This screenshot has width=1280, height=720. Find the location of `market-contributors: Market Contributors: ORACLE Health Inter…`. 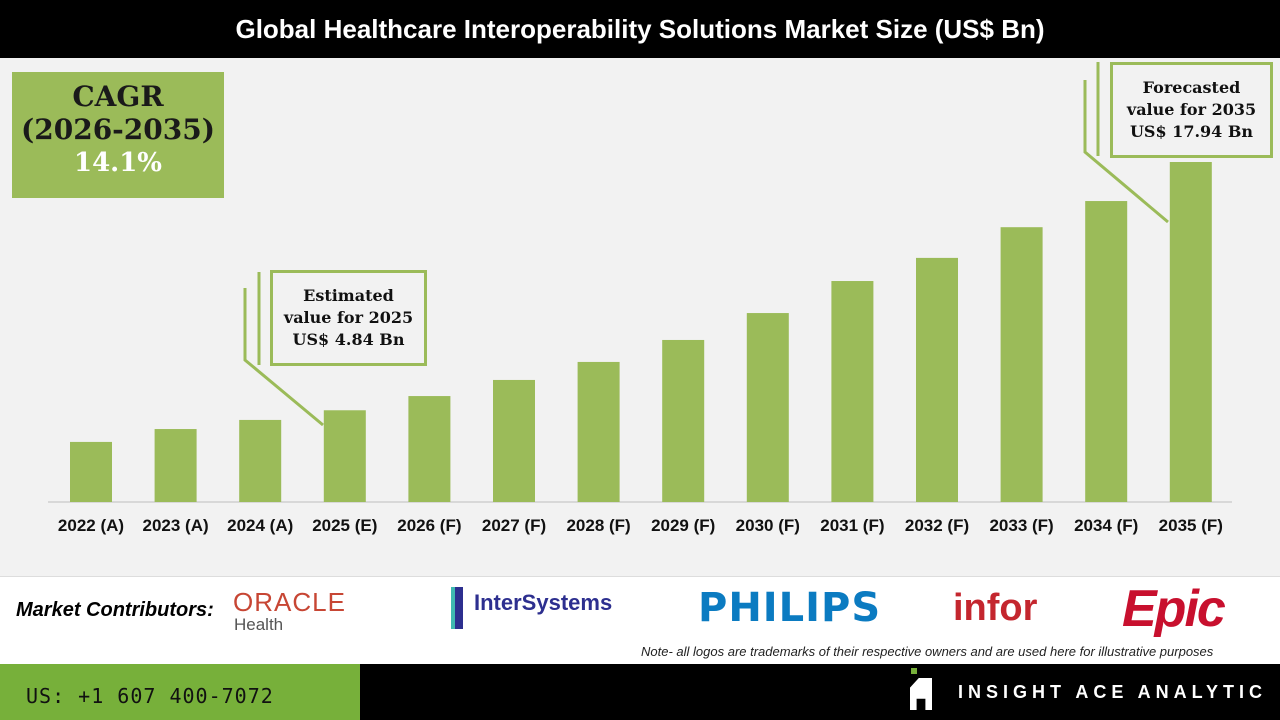

market-contributors: Market Contributors: ORACLE Health Inter… is located at coordinates (640, 620).